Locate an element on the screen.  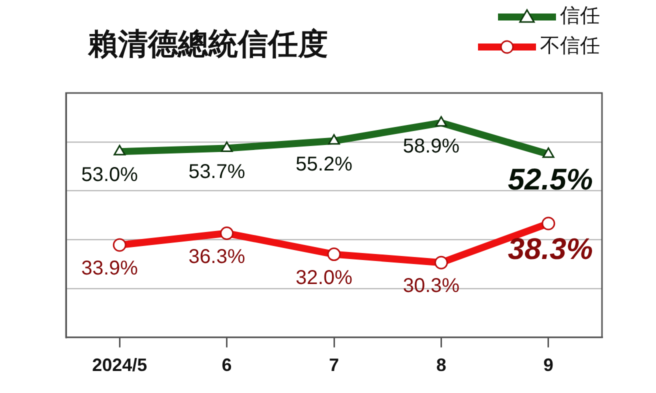
data-label: 36.3% is located at coordinates (217, 257).